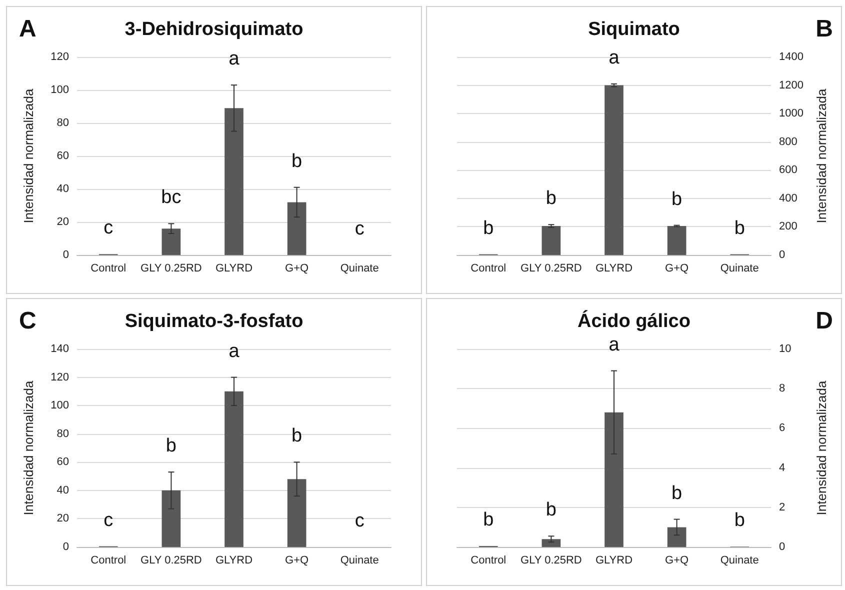 The width and height of the screenshot is (845, 590). Describe the element at coordinates (788, 226) in the screenshot. I see `y2-tick-label: 200` at that location.